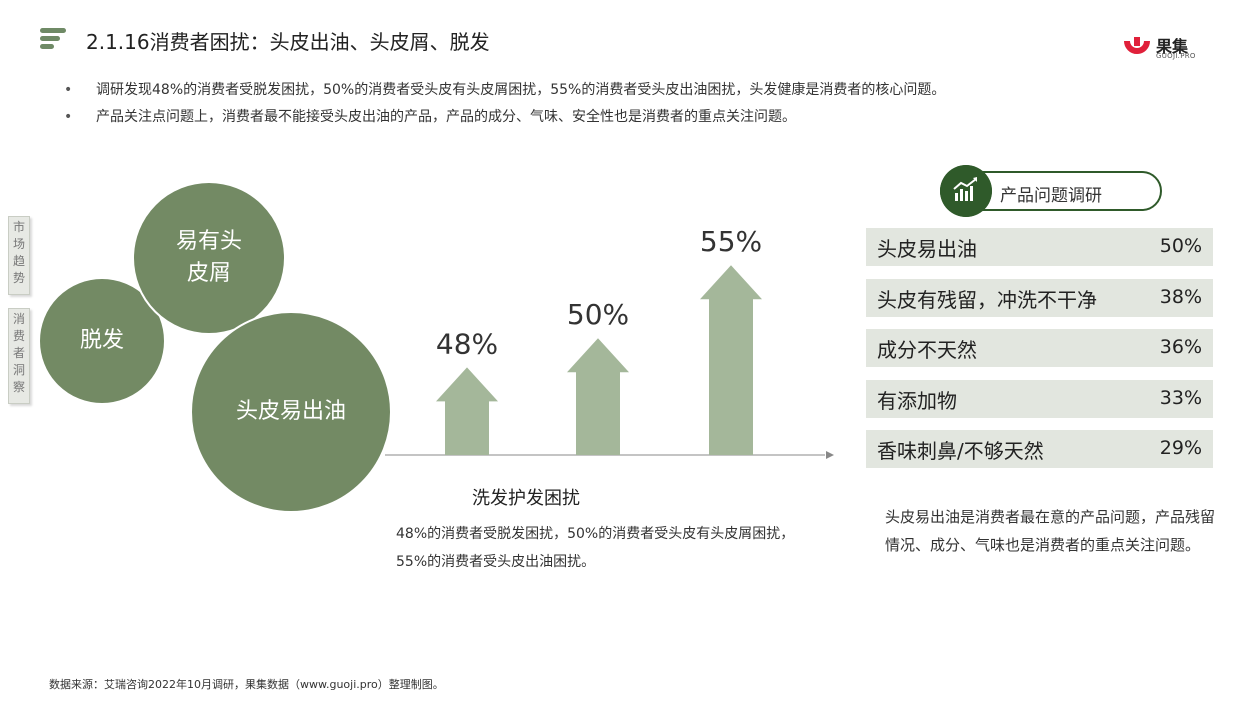  Describe the element at coordinates (927, 350) in the screenshot. I see `survey-row-label: 成分不天然` at that location.